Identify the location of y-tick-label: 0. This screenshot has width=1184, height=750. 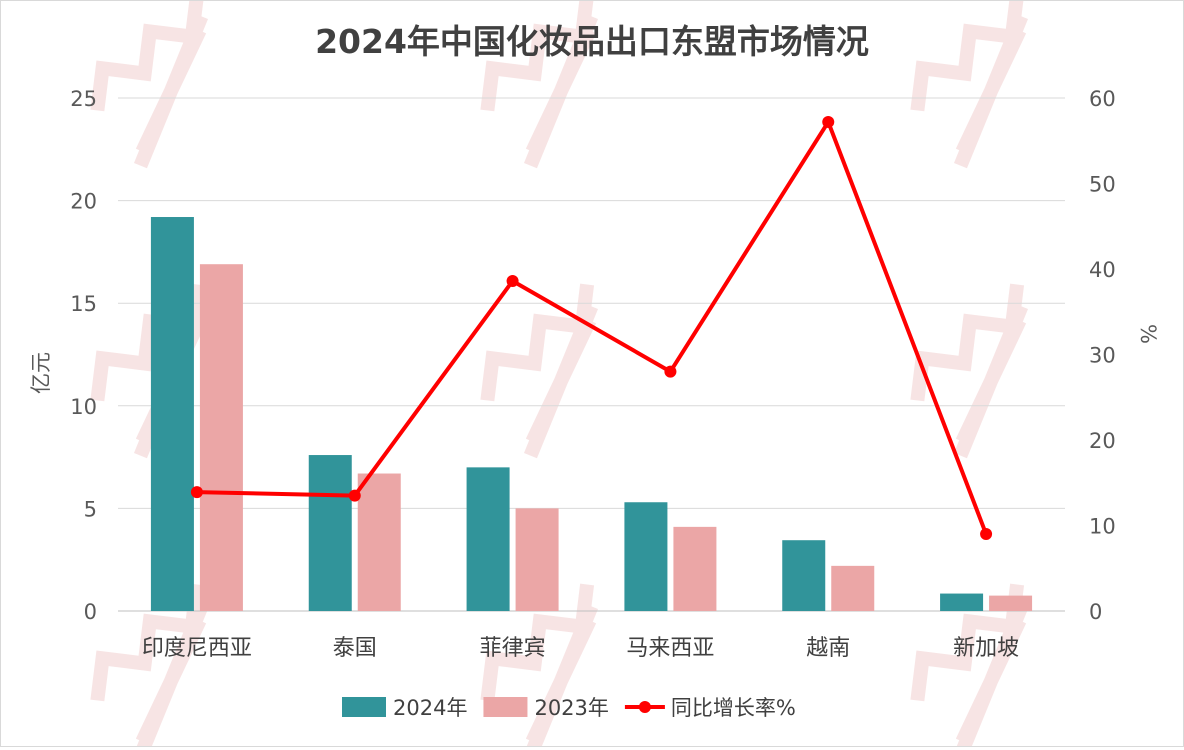
(90, 612).